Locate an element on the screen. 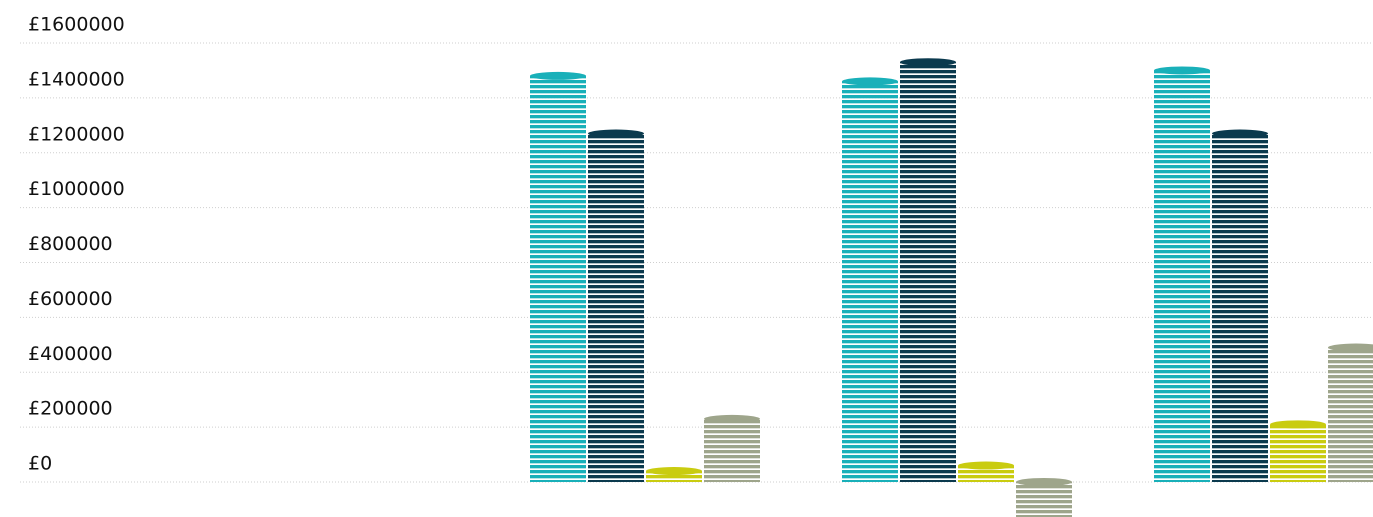 The height and width of the screenshot is (517, 1373). y-tick-label: £600000 is located at coordinates (70, 299).